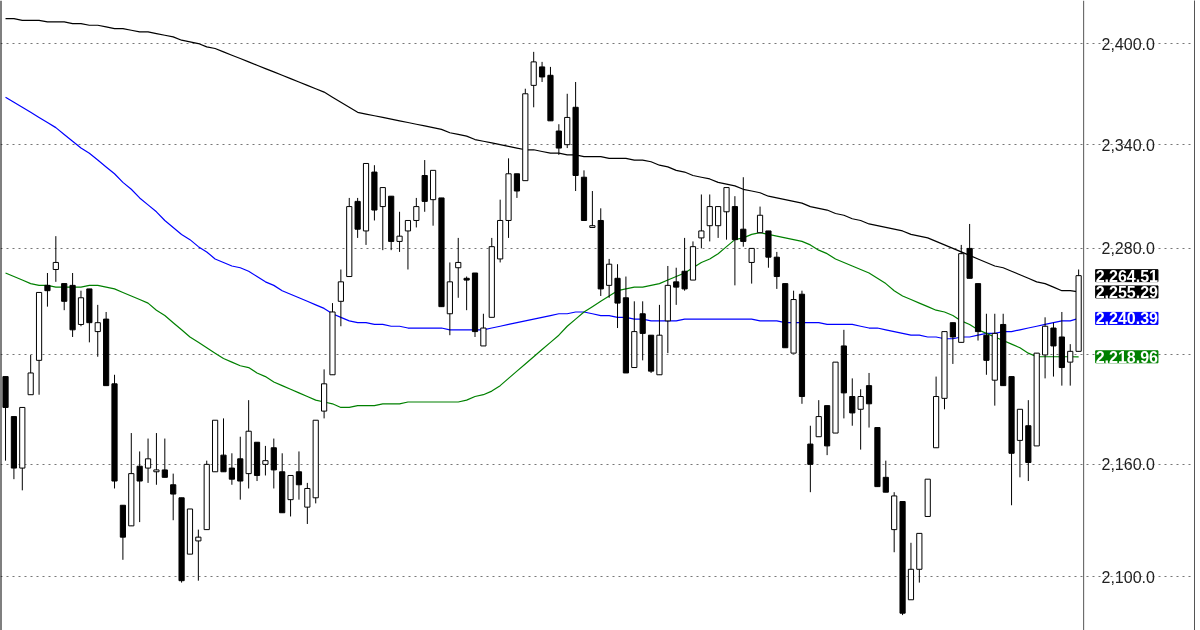  Describe the element at coordinates (1128, 465) in the screenshot. I see `y-tick-label: 2,160.0` at that location.